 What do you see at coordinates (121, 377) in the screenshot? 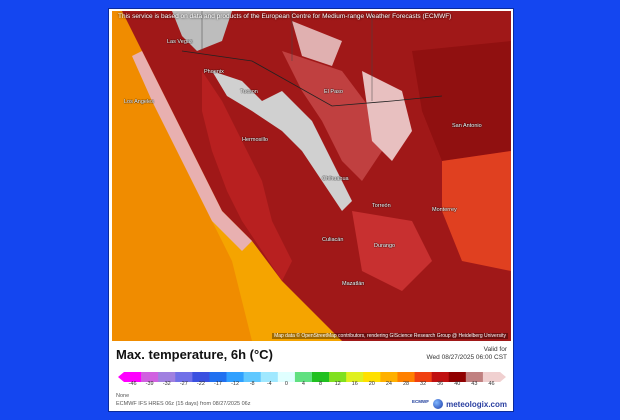
I see `scale-left-arrow` at bounding box center [121, 377].